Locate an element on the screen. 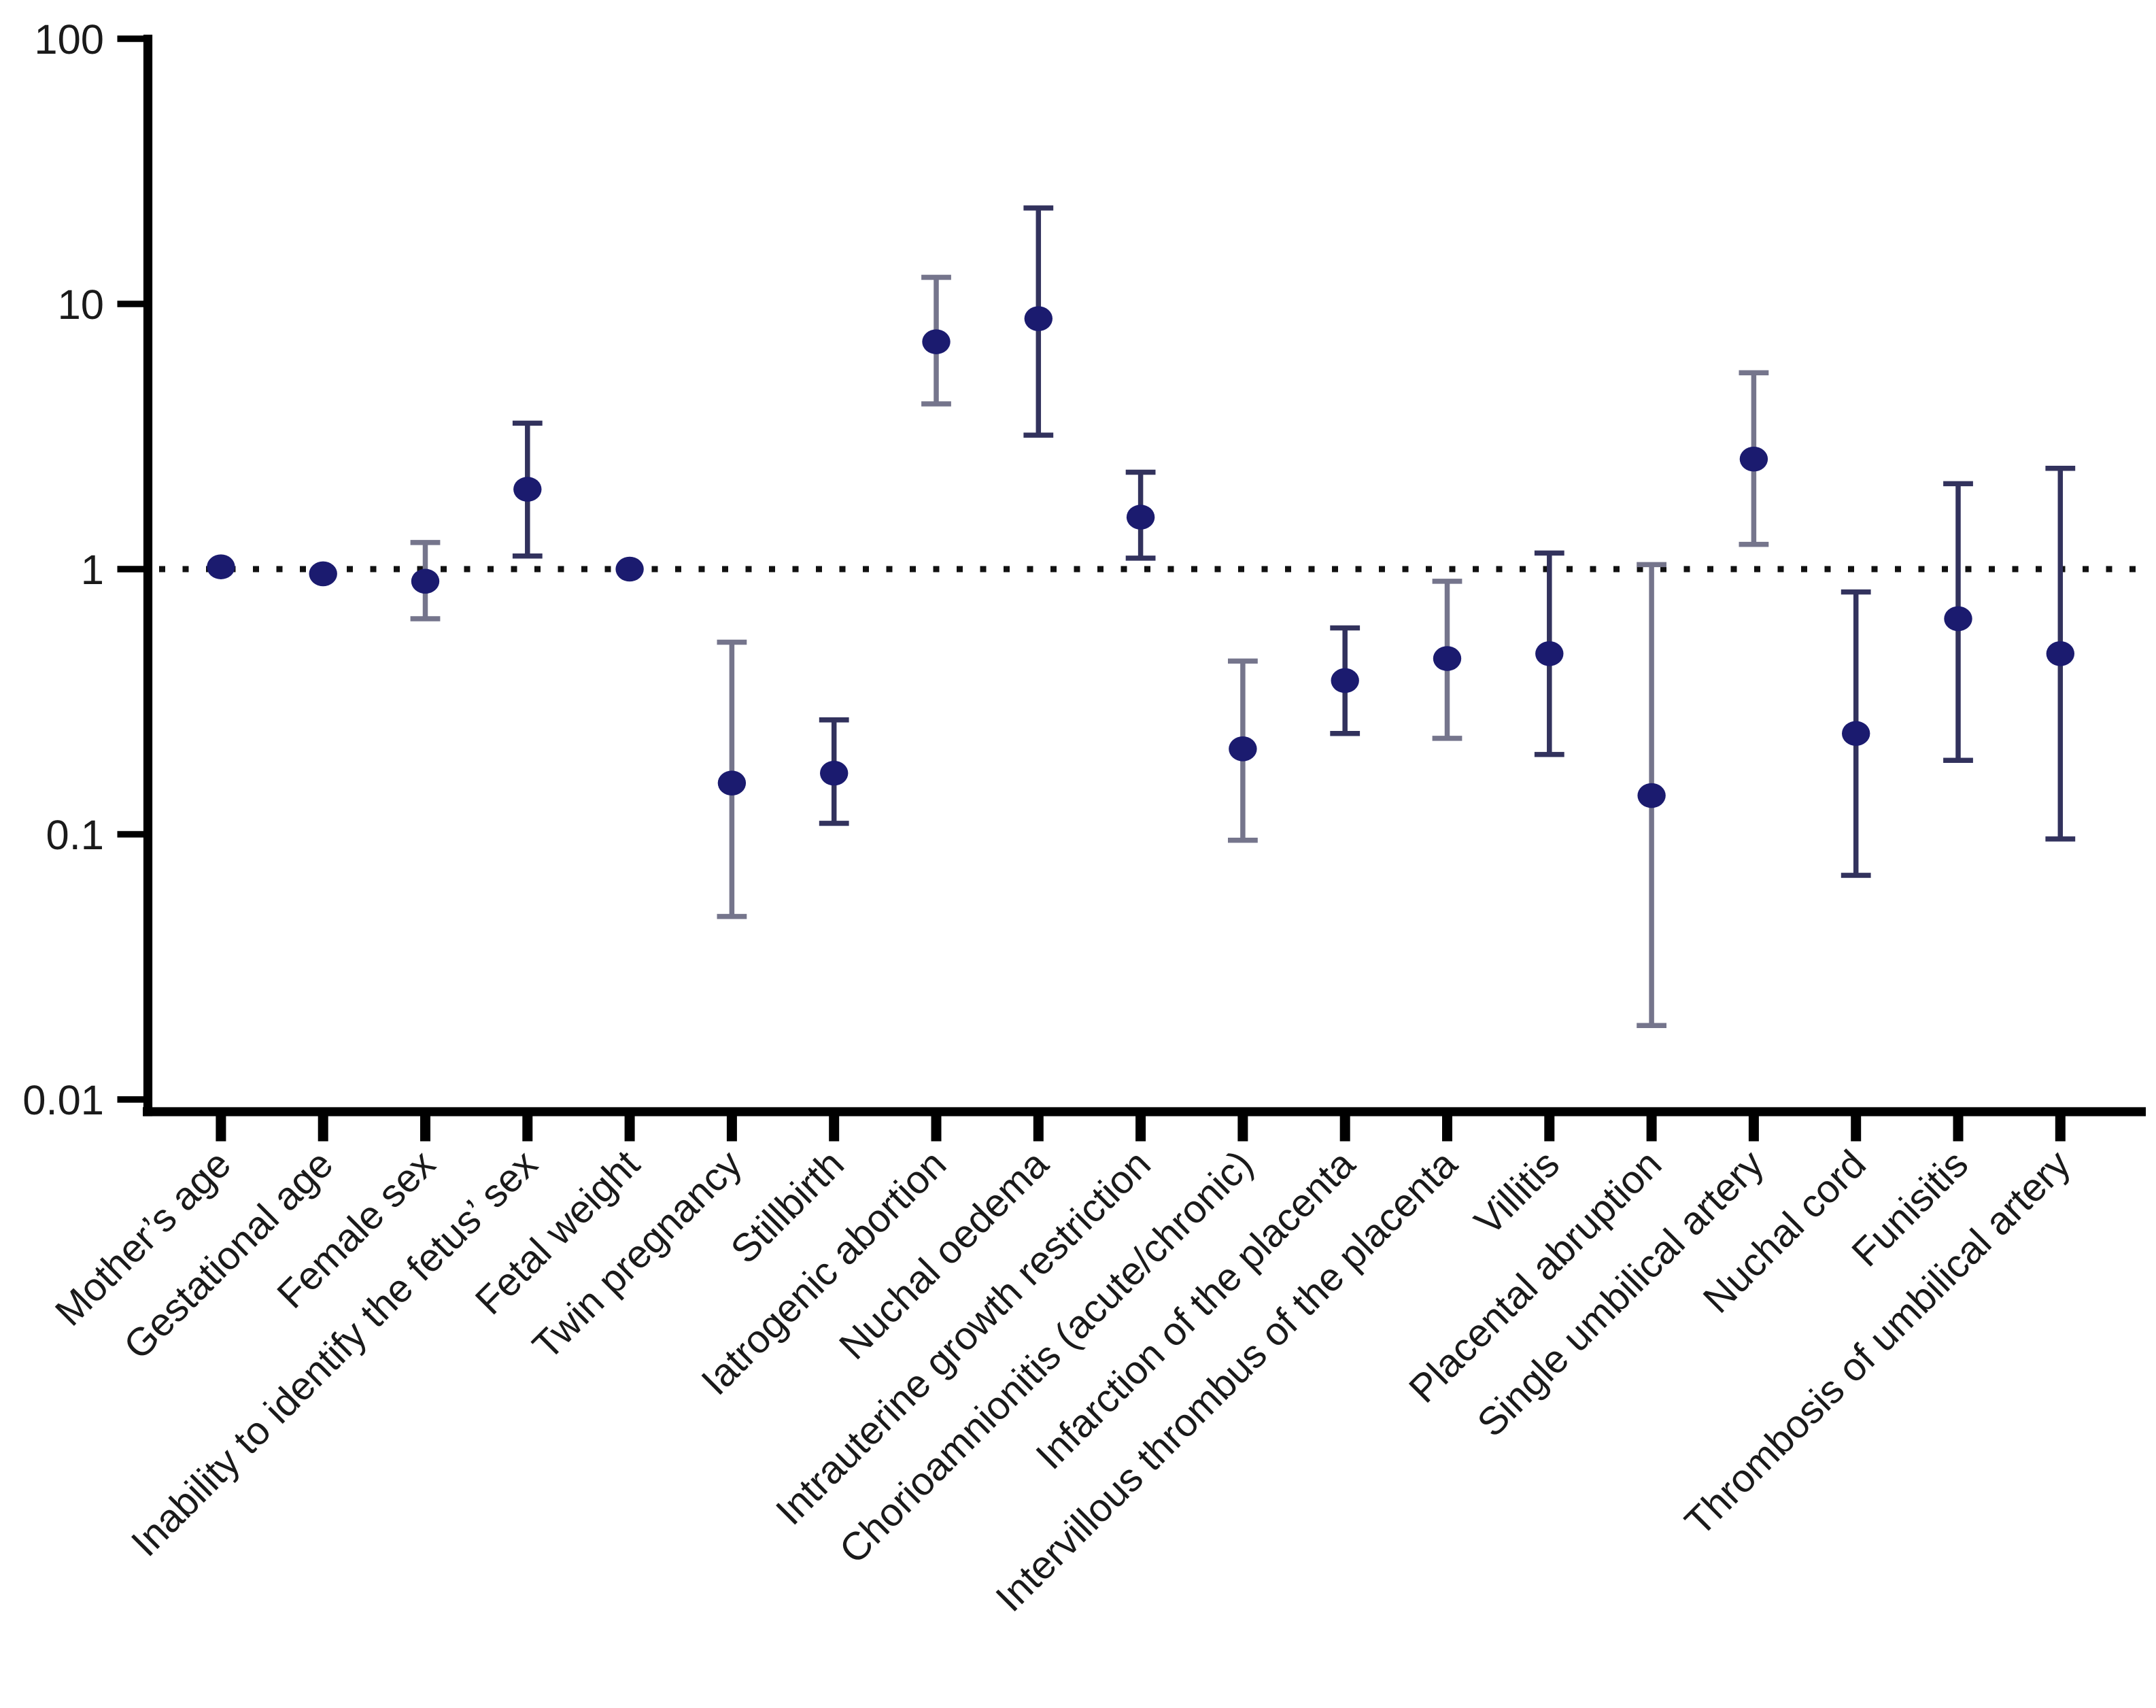 The image size is (2156, 1708). x-axis-label: Mother’s age is located at coordinates (143, 1238).